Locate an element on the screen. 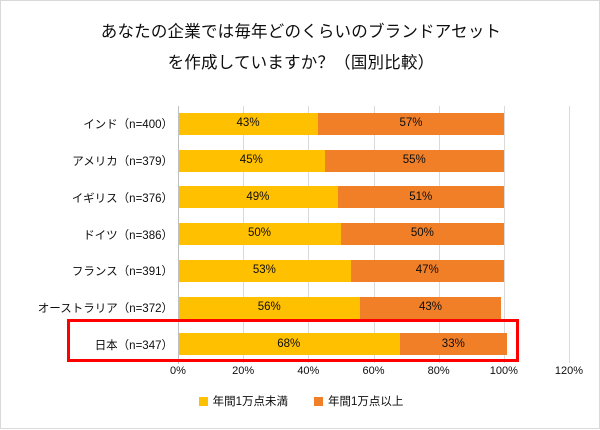 Image resolution: width=600 pixels, height=430 pixels. bar-row: 49% 51% is located at coordinates (373, 197).